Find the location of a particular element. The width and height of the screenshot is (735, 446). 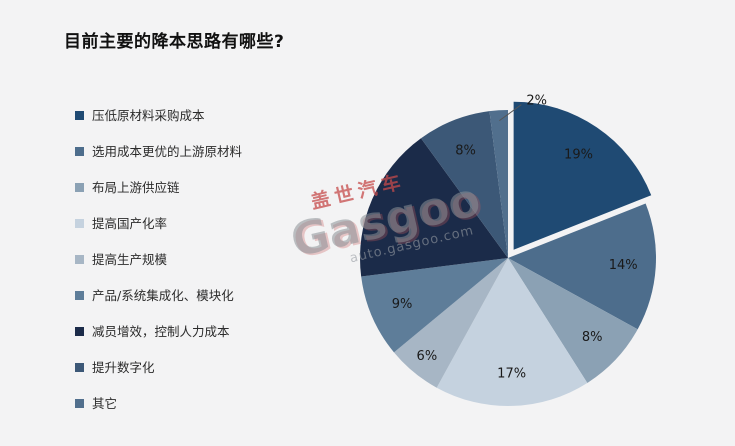

legend-label: 布局上游供应链 is located at coordinates (136, 187).